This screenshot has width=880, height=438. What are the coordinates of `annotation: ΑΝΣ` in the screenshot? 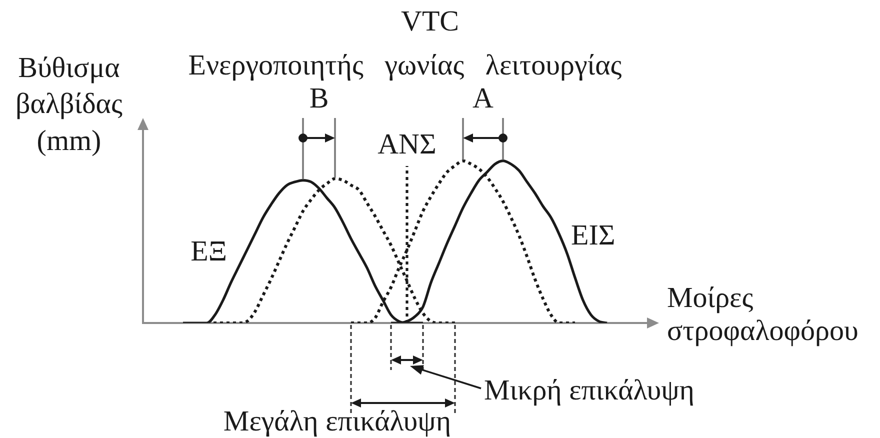 It's located at (407, 145).